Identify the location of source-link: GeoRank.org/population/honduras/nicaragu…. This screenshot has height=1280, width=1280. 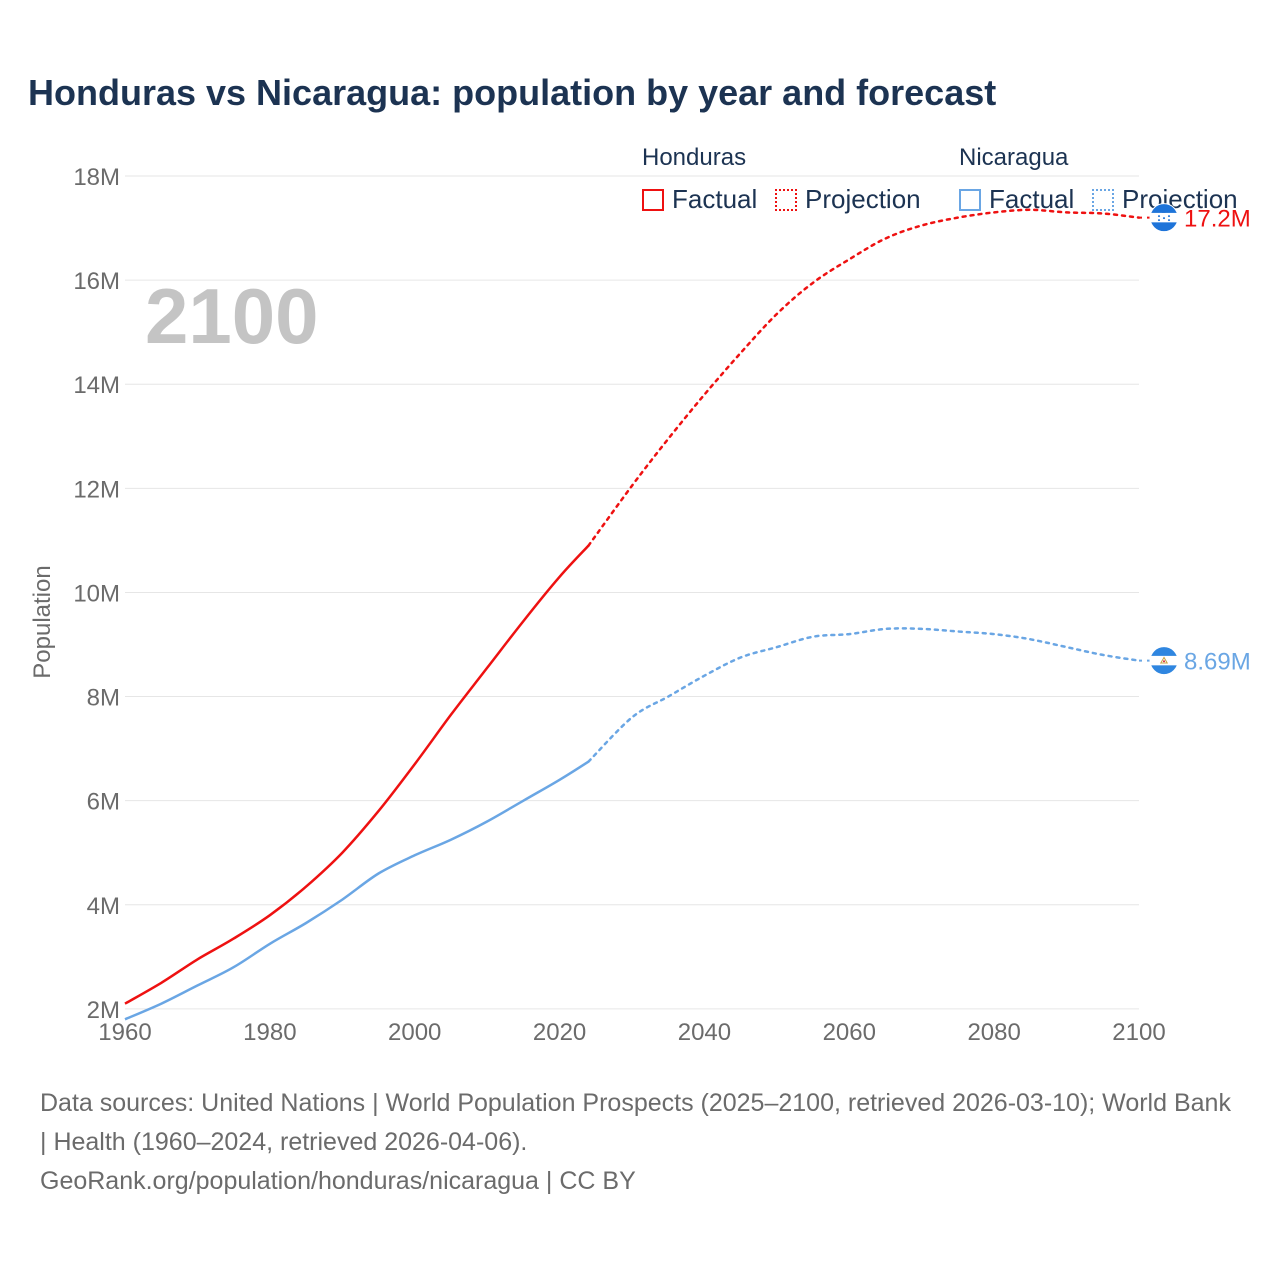
(338, 1181).